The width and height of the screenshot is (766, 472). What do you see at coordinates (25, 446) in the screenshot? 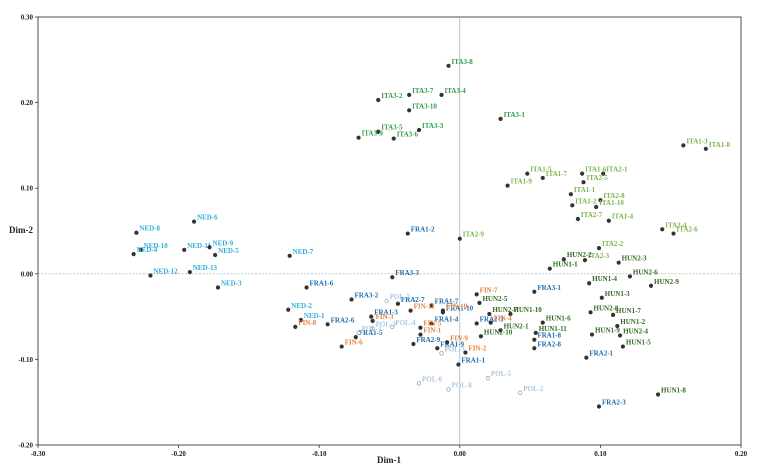
I see `y-tick-label: -0.20` at bounding box center [25, 446].